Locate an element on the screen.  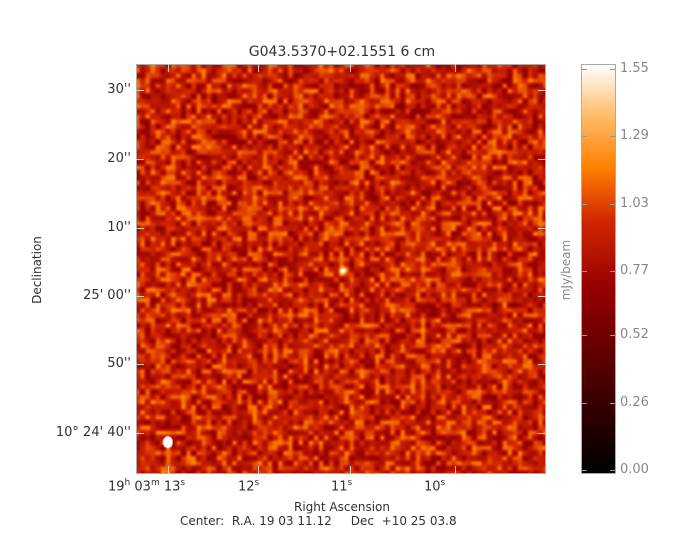
x-axis-label: Right Ascension is located at coordinates (342, 507).